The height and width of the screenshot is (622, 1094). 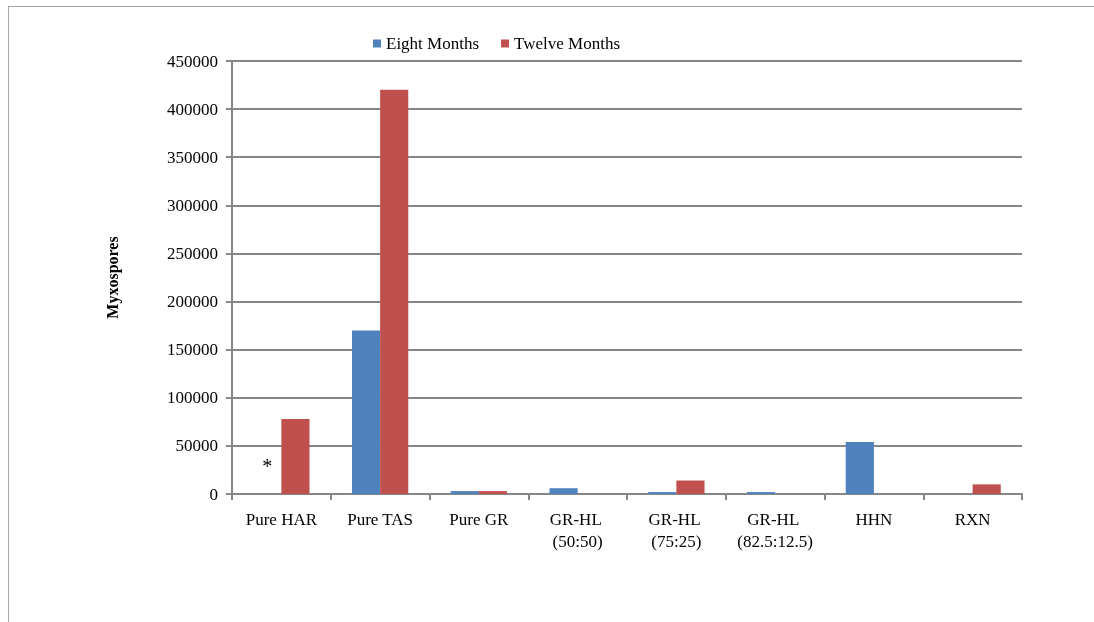 I want to click on y-tick-label: 0, so click(x=213, y=494).